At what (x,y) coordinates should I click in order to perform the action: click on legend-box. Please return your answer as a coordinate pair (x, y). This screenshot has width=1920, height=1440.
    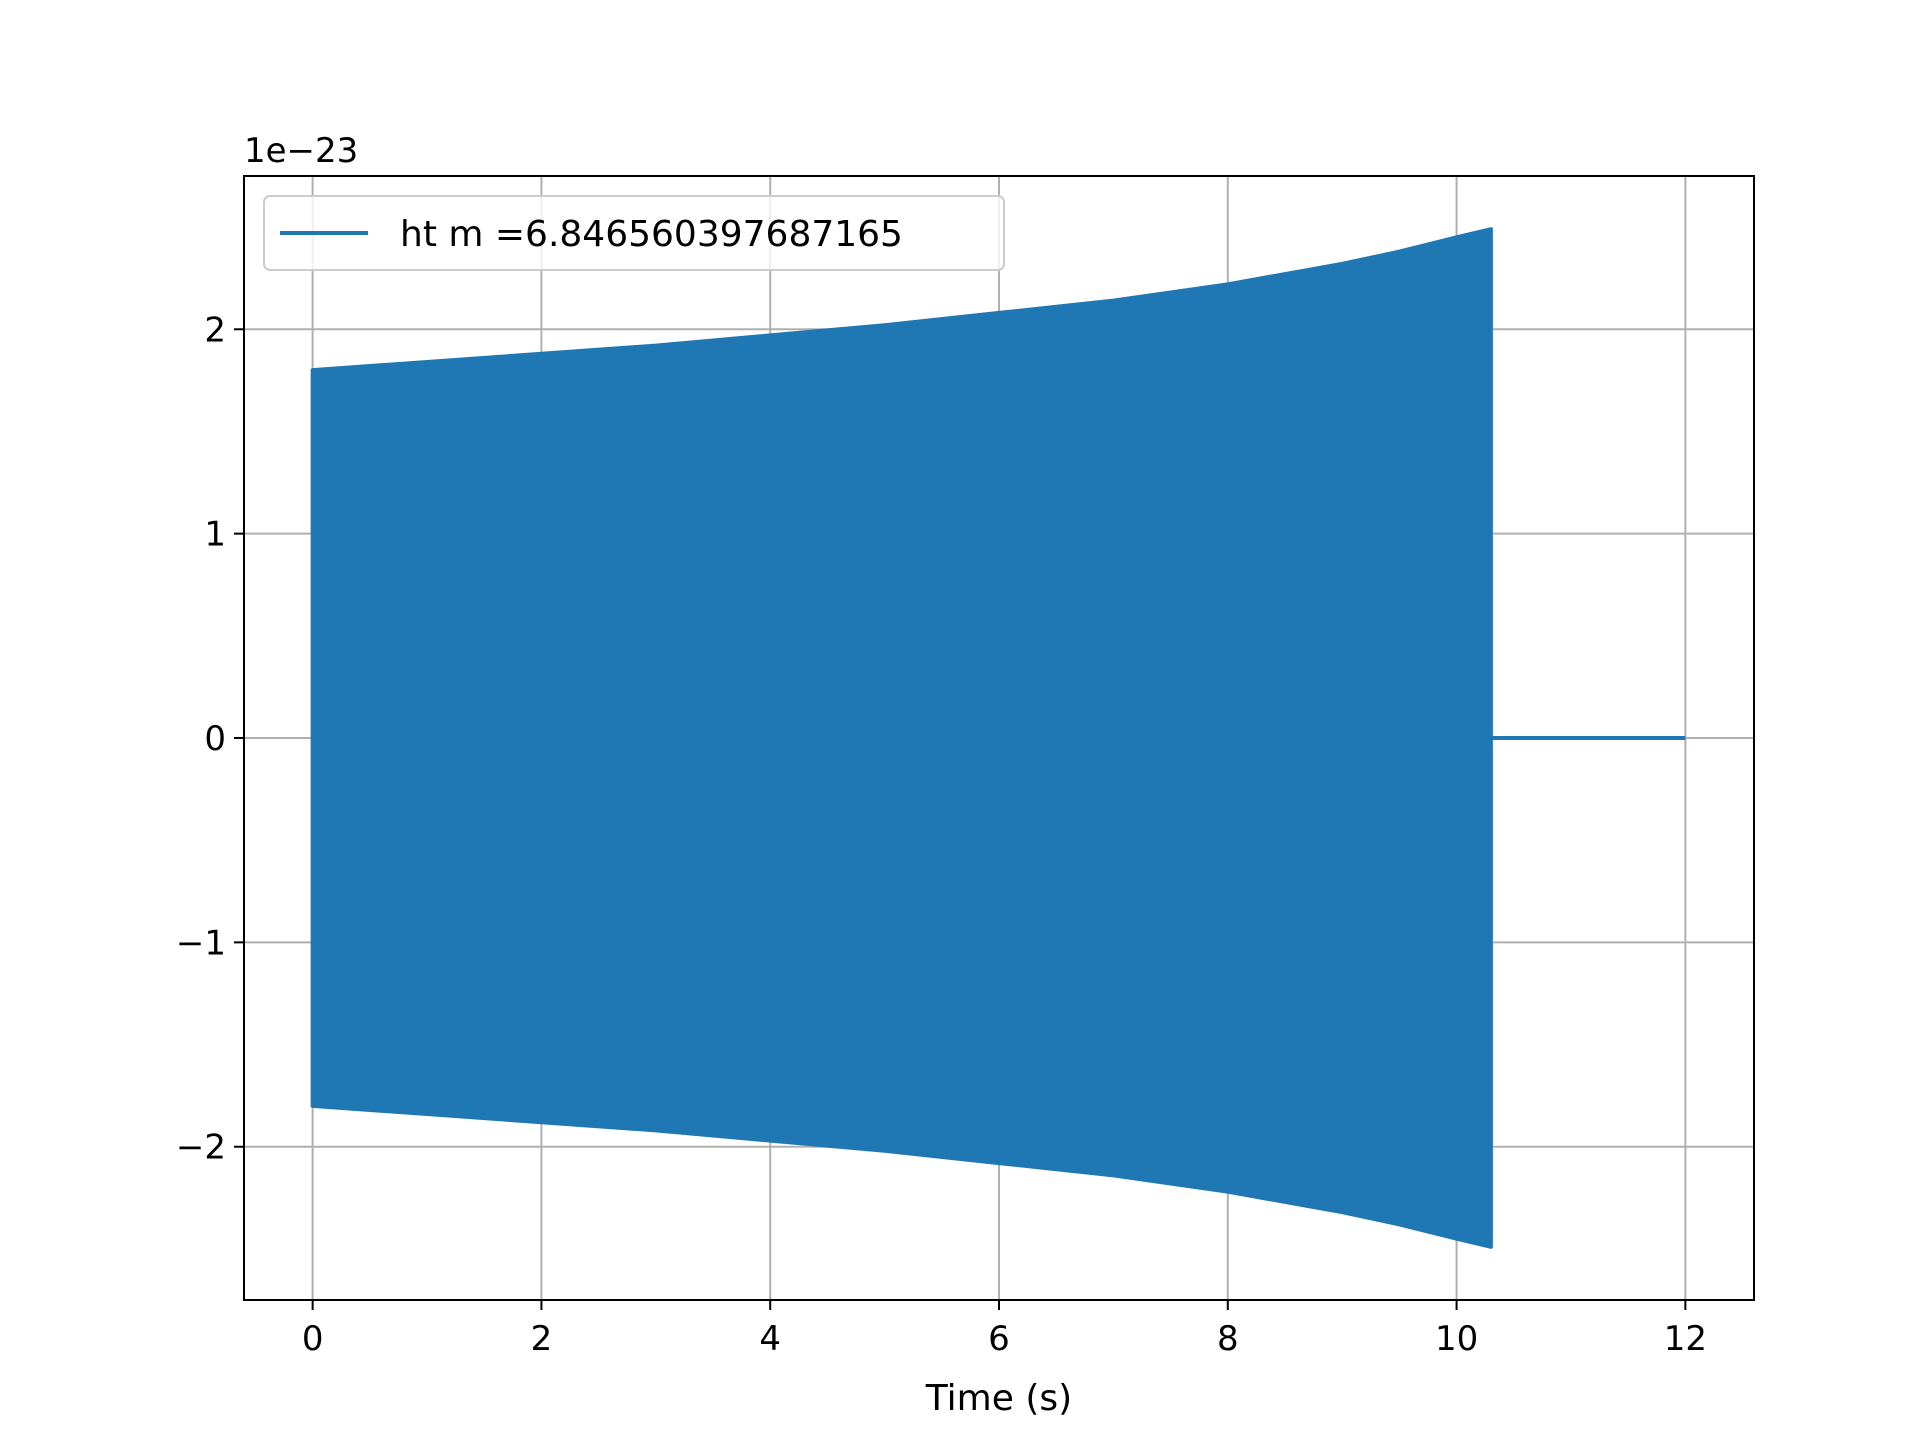
    Looking at the image, I should click on (634, 233).